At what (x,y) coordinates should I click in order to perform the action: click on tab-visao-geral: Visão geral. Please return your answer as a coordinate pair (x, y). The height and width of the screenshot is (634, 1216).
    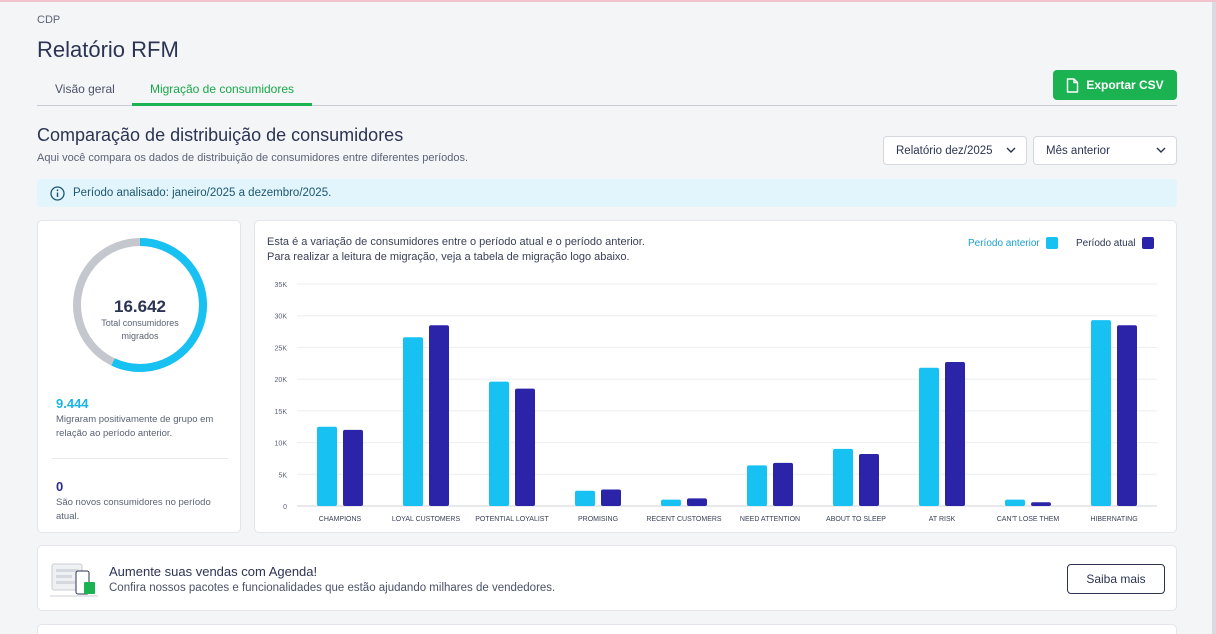
    Looking at the image, I should click on (85, 89).